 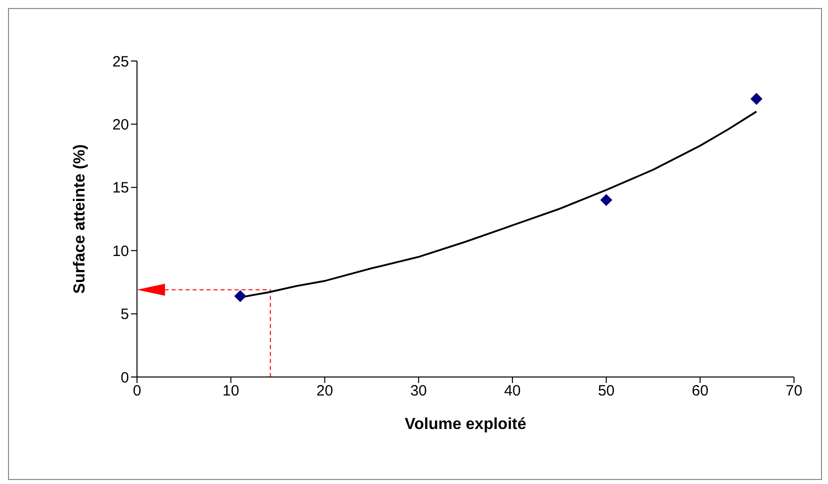 What do you see at coordinates (137, 391) in the screenshot?
I see `x-tick-label: 0` at bounding box center [137, 391].